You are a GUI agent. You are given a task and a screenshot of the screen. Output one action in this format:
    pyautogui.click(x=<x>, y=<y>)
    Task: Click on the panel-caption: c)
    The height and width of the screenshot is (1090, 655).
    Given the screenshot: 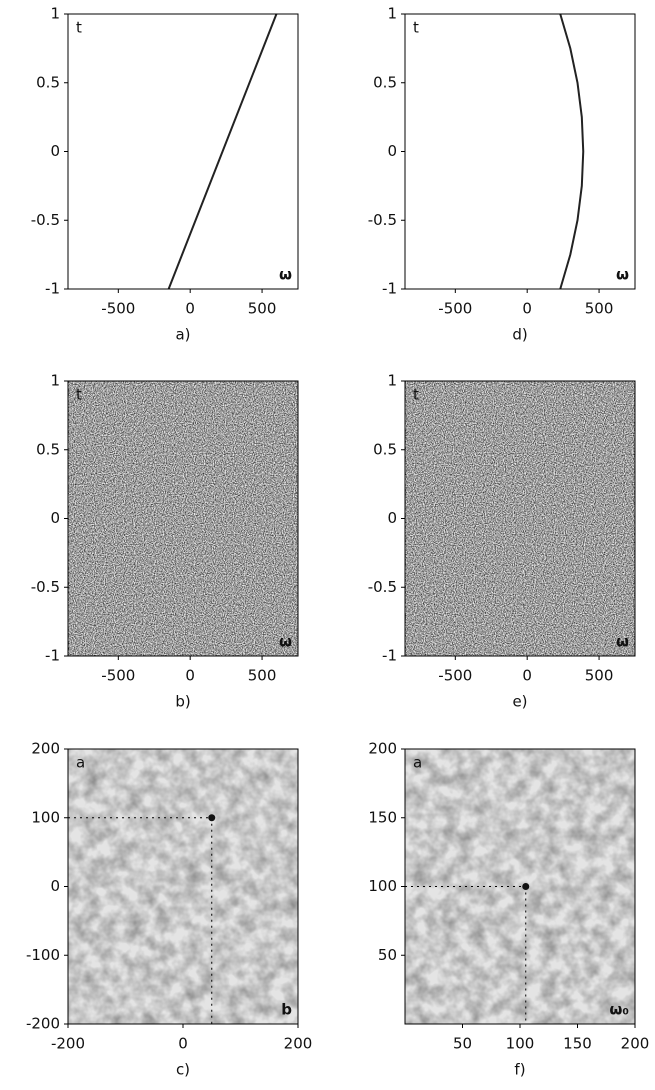 What is the action you would take?
    pyautogui.click(x=183, y=1070)
    